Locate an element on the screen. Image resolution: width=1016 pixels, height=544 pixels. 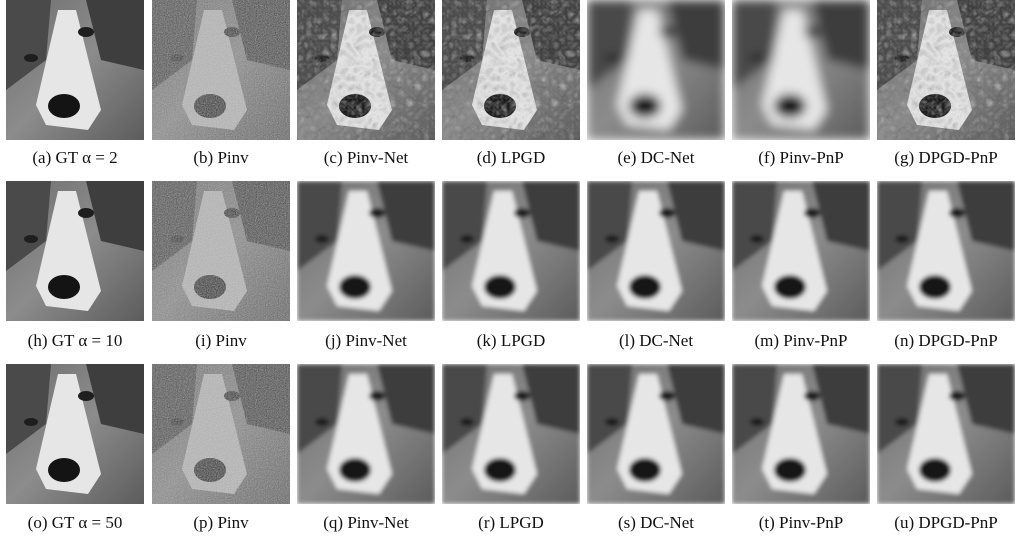
panel: (s) DC-Net is located at coordinates (656, 448).